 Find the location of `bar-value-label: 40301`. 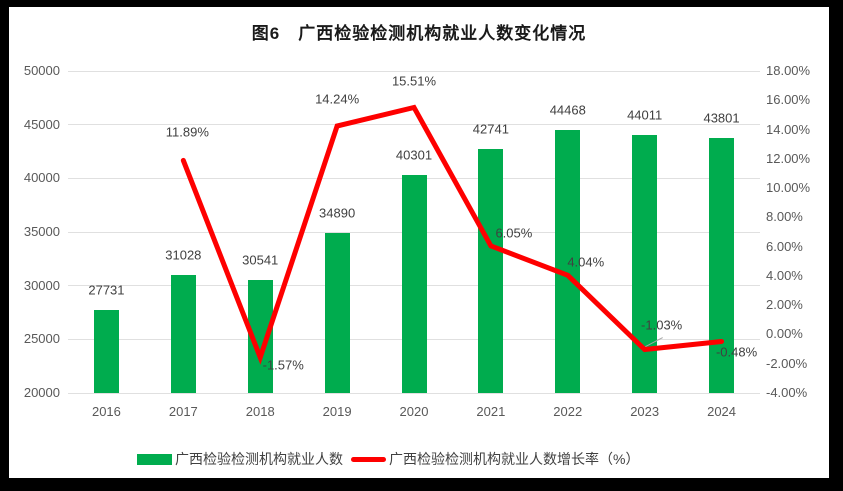

bar-value-label: 40301 is located at coordinates (414, 155).